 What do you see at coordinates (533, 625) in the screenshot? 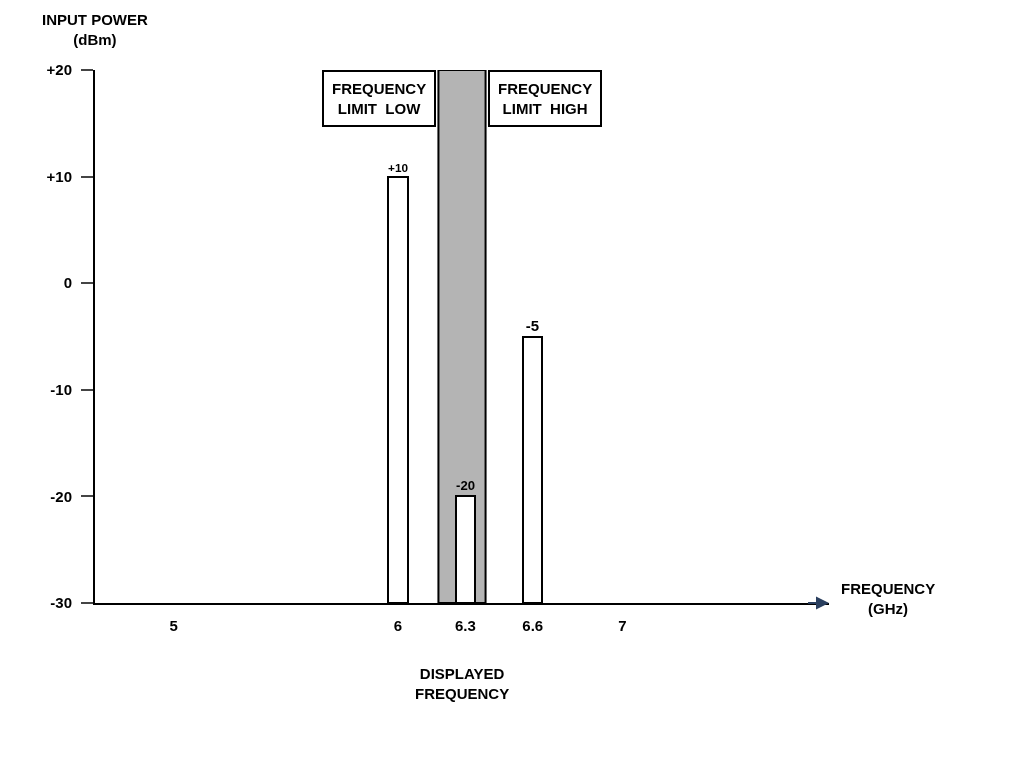
I see `x-tick-label: 6.6` at bounding box center [533, 625].